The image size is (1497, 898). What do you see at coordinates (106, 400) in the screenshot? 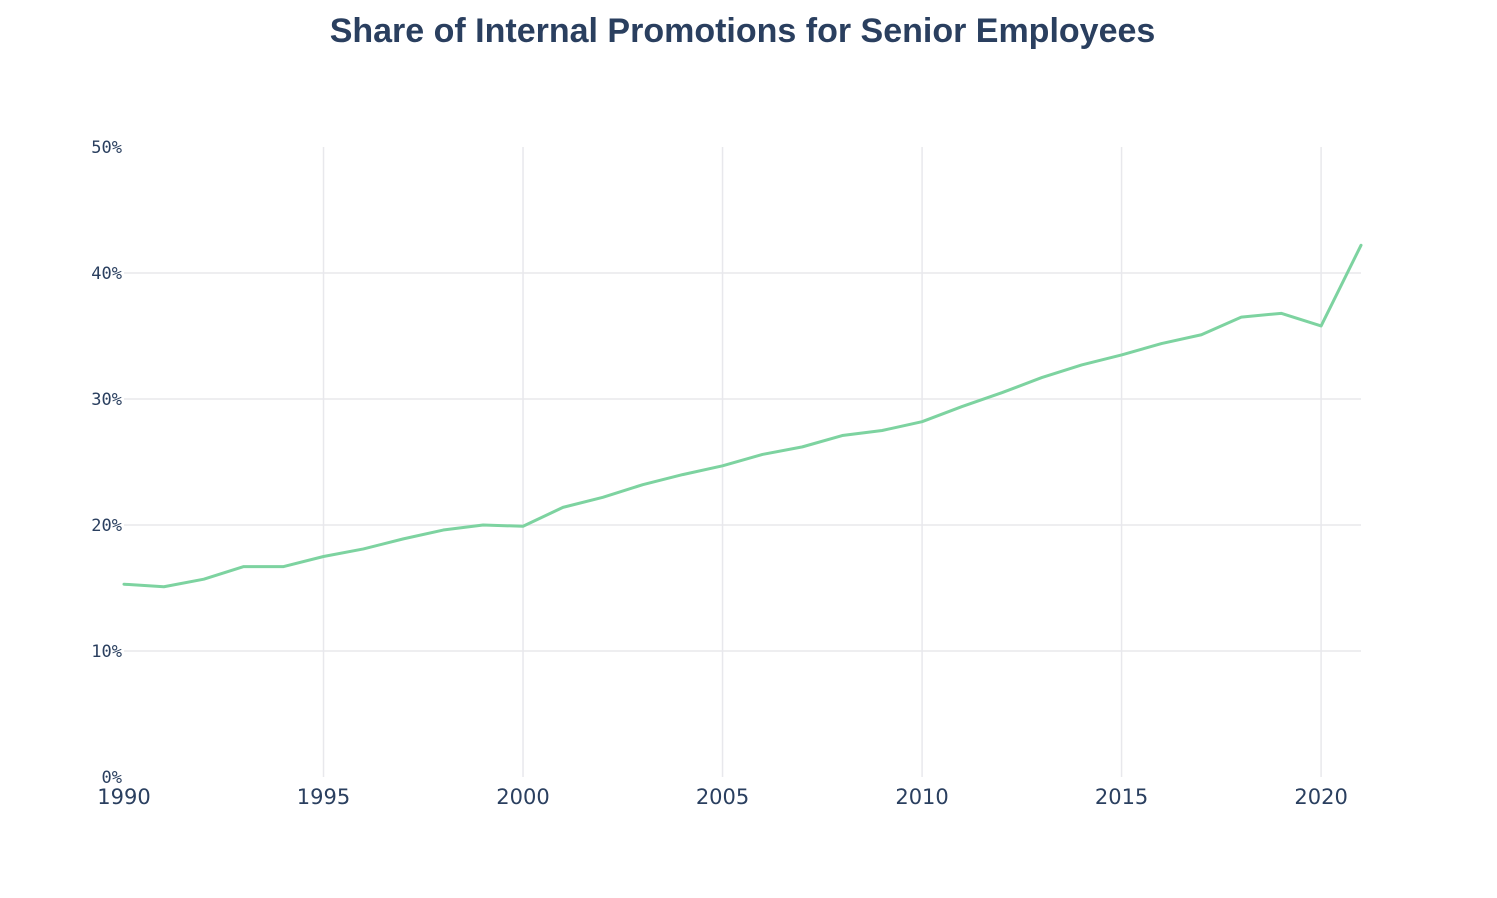
I see `y-tick-label: 30%` at bounding box center [106, 400].